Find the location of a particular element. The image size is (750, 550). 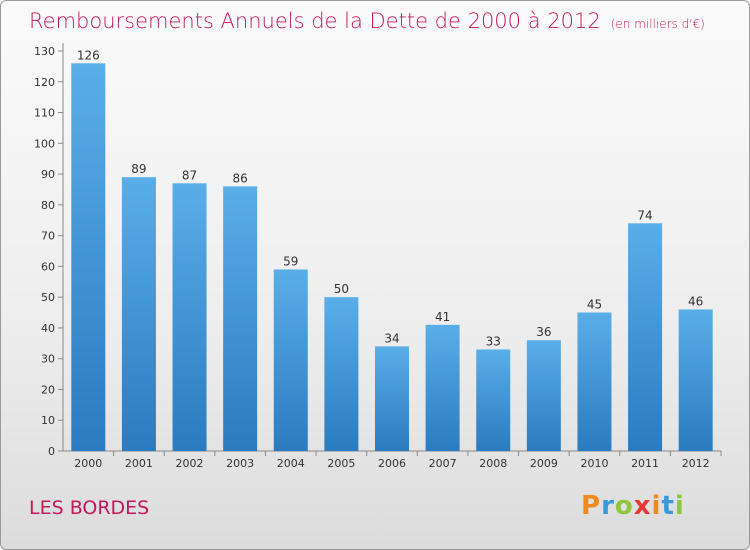

data-label: 86 is located at coordinates (240, 178).